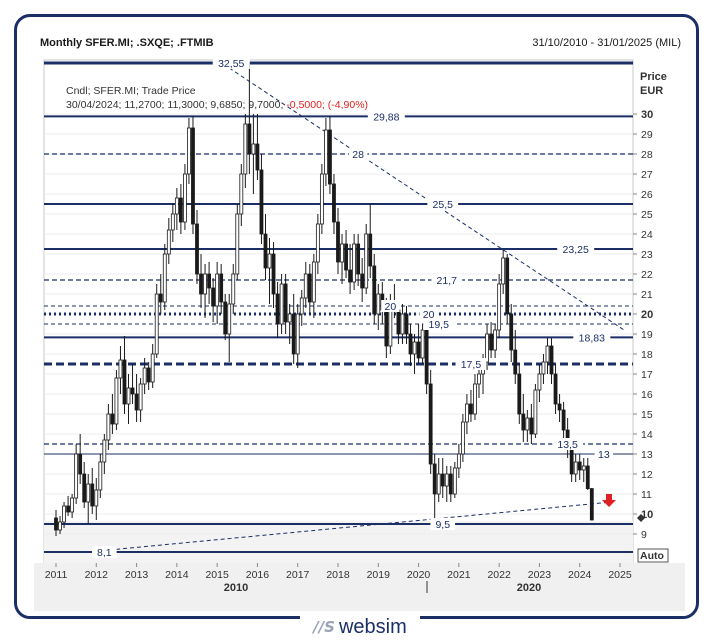 This screenshot has height=643, width=717. I want to click on chart-title: Monthly SFER.MI; .SXQE; .FTMIB, so click(127, 43).